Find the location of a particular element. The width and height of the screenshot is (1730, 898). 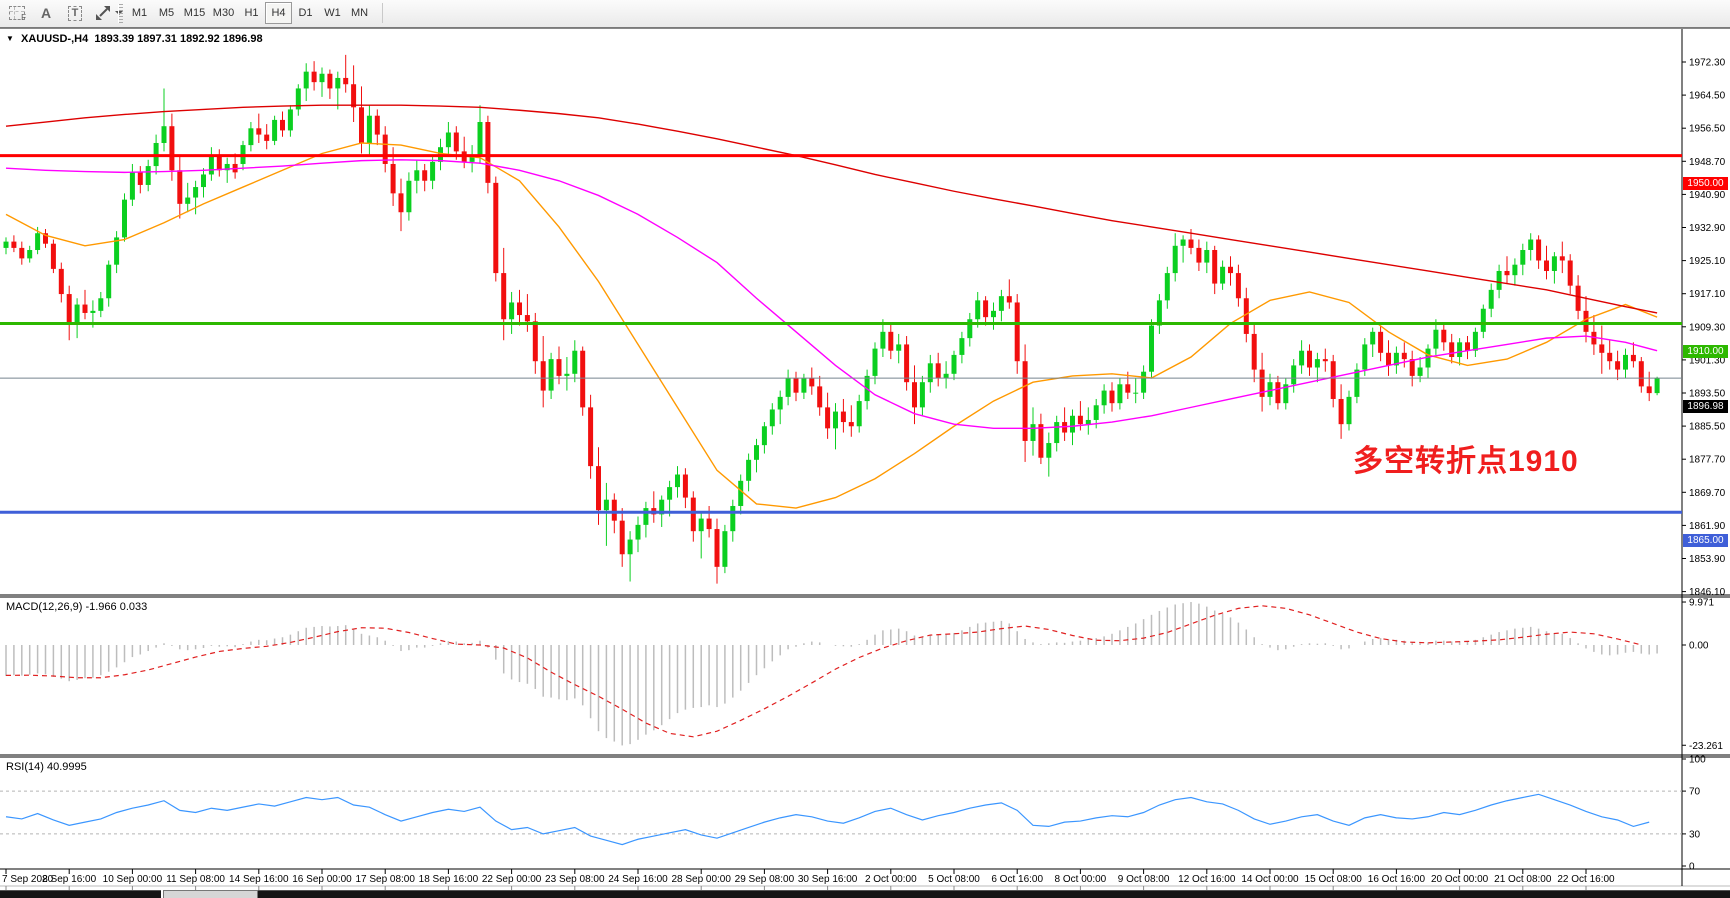

svg-text: 16 Sep 00:00 is located at coordinates (322, 879).